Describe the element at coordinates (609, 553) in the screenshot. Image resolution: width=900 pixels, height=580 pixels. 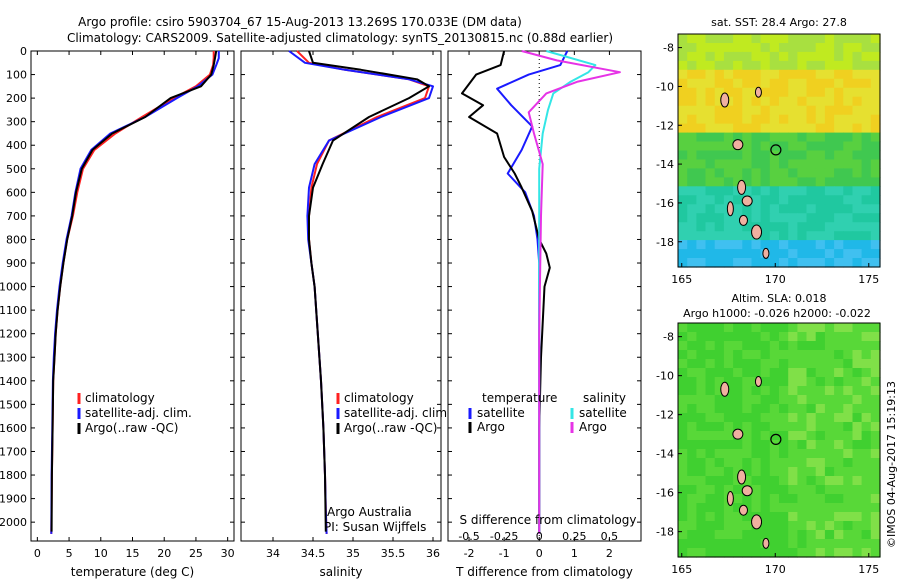
I see `difference-xtick-label: 2` at that location.